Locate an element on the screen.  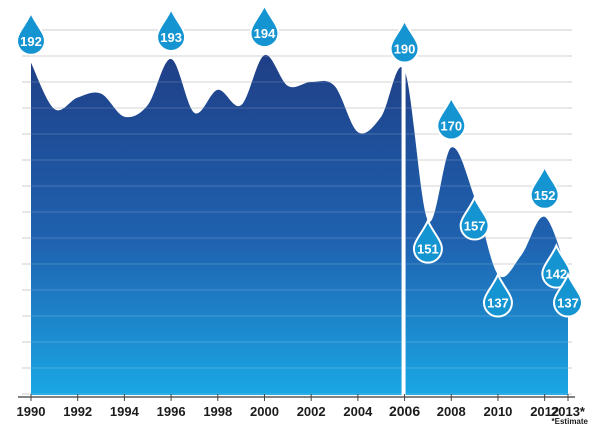
value-drop: 170 is located at coordinates (451, 117).